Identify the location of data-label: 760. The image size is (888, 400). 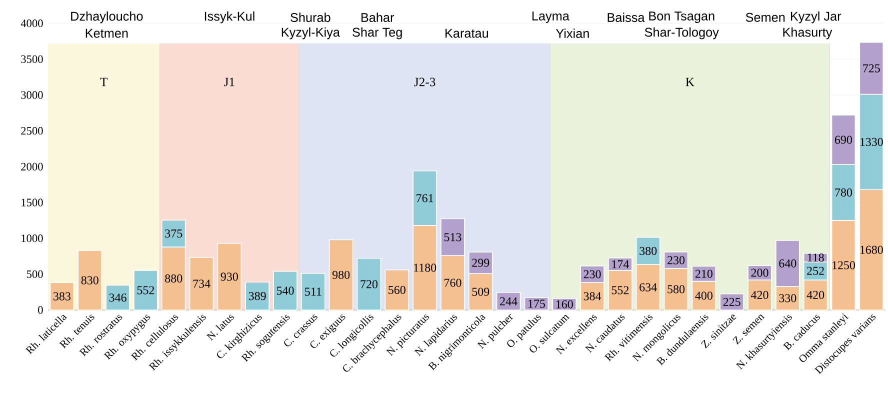
(453, 282).